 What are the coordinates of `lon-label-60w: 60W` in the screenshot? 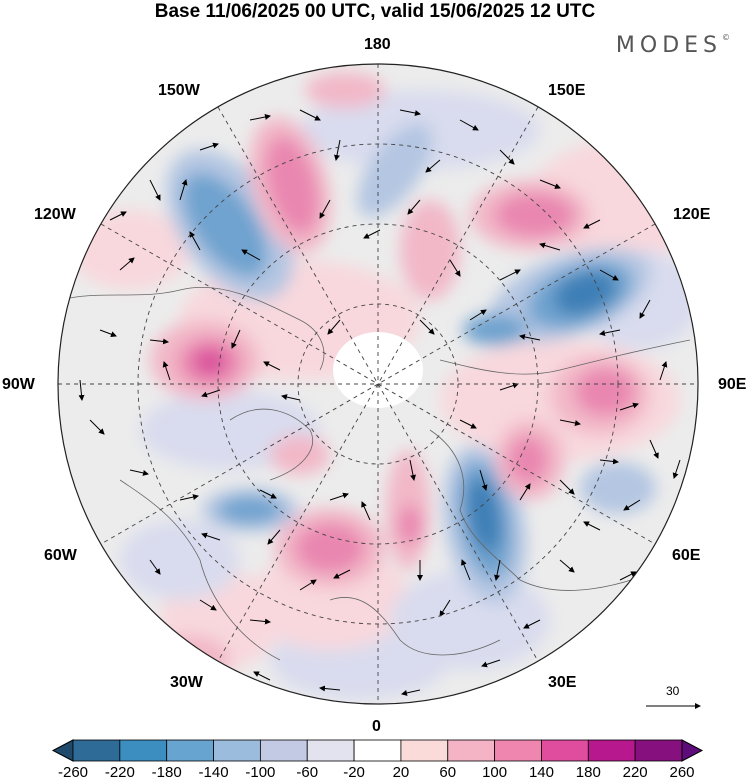 It's located at (60, 555).